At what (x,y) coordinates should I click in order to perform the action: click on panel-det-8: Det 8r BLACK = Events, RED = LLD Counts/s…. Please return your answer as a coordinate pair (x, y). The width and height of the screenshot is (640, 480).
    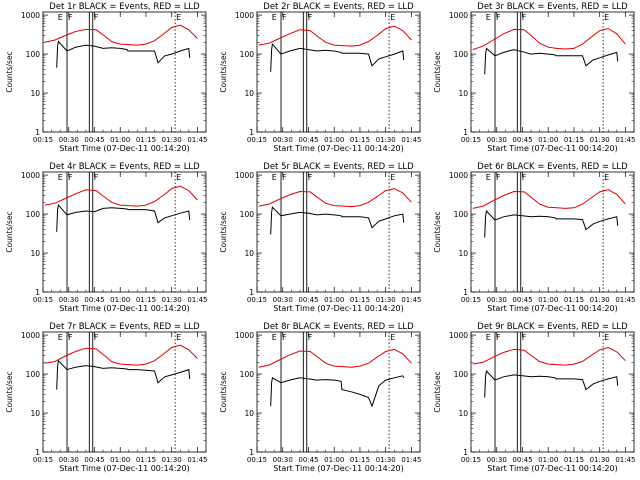
    Looking at the image, I should click on (320, 397).